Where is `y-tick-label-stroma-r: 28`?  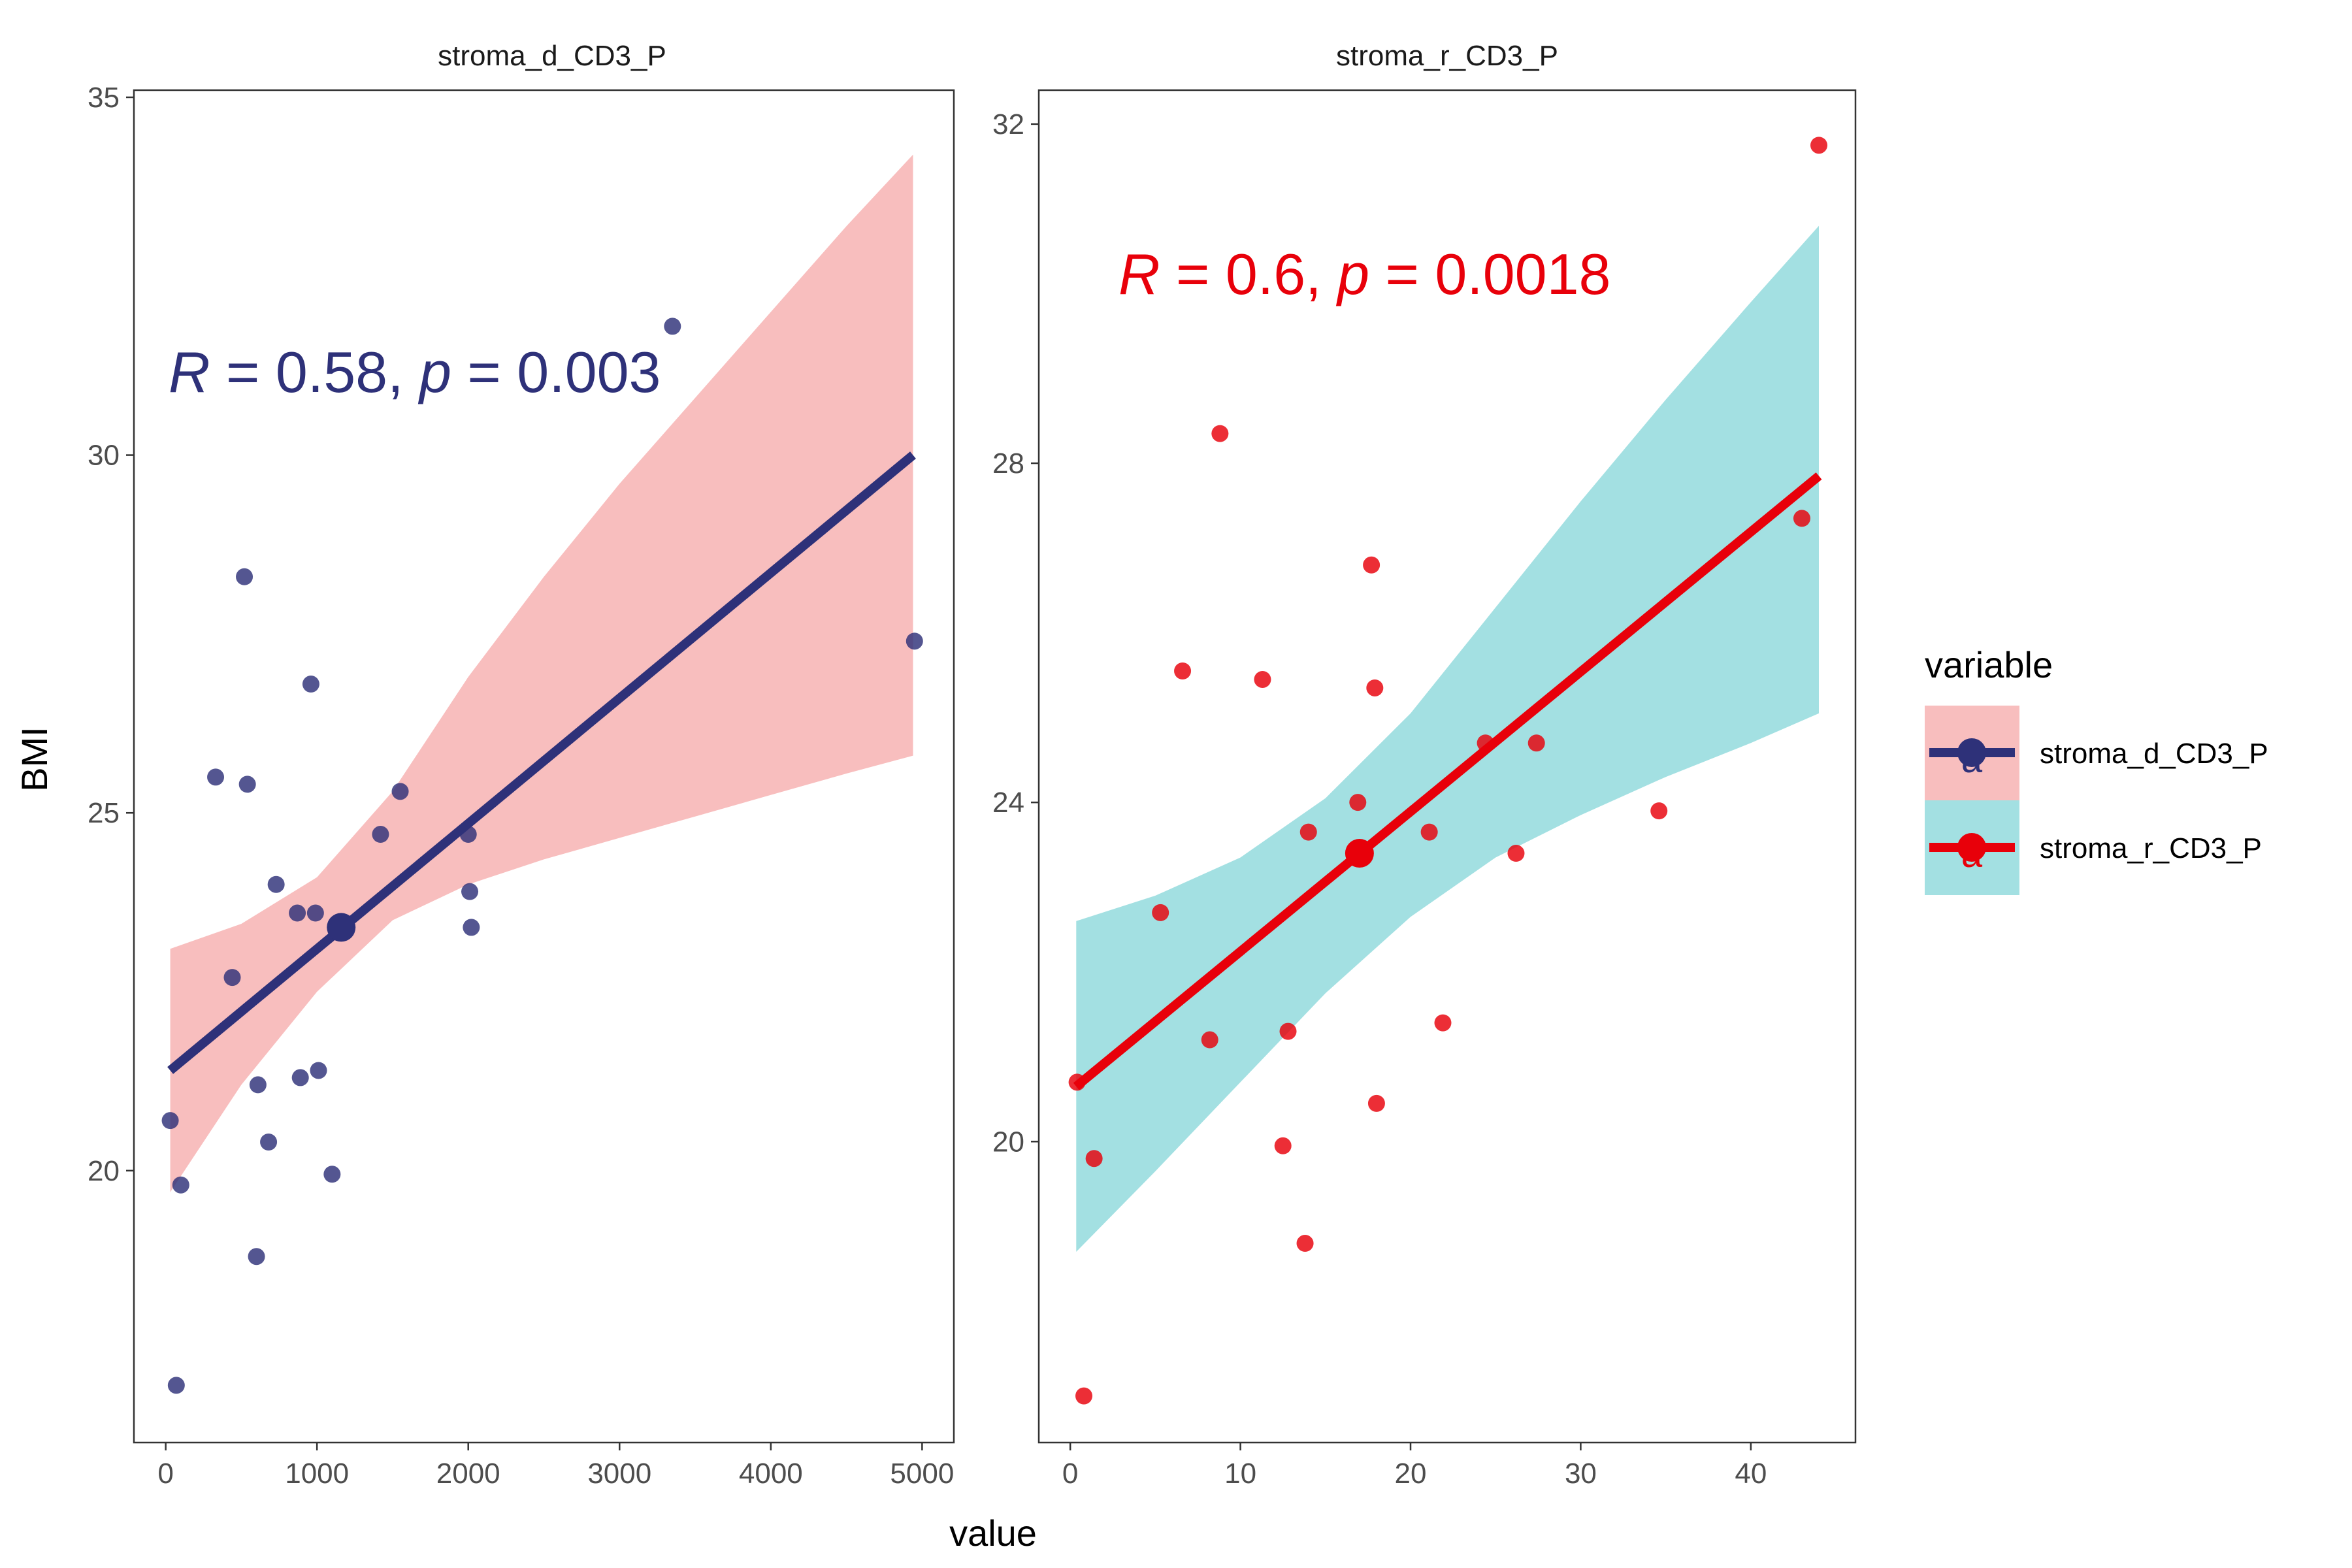 y-tick-label-stroma-r: 28 is located at coordinates (1008, 464).